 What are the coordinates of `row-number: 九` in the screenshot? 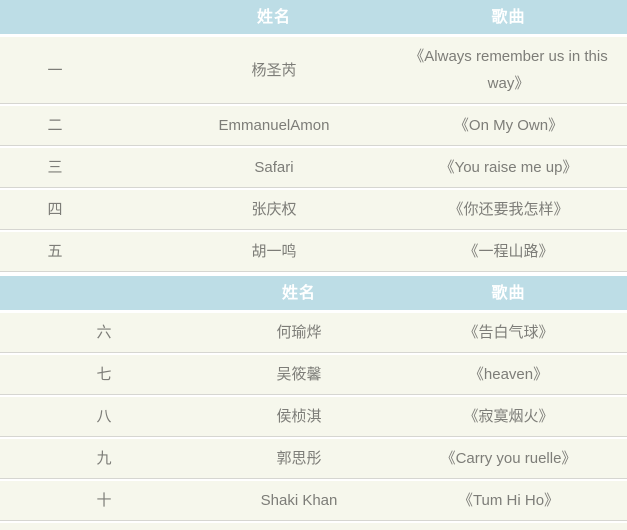 It's located at (104, 458).